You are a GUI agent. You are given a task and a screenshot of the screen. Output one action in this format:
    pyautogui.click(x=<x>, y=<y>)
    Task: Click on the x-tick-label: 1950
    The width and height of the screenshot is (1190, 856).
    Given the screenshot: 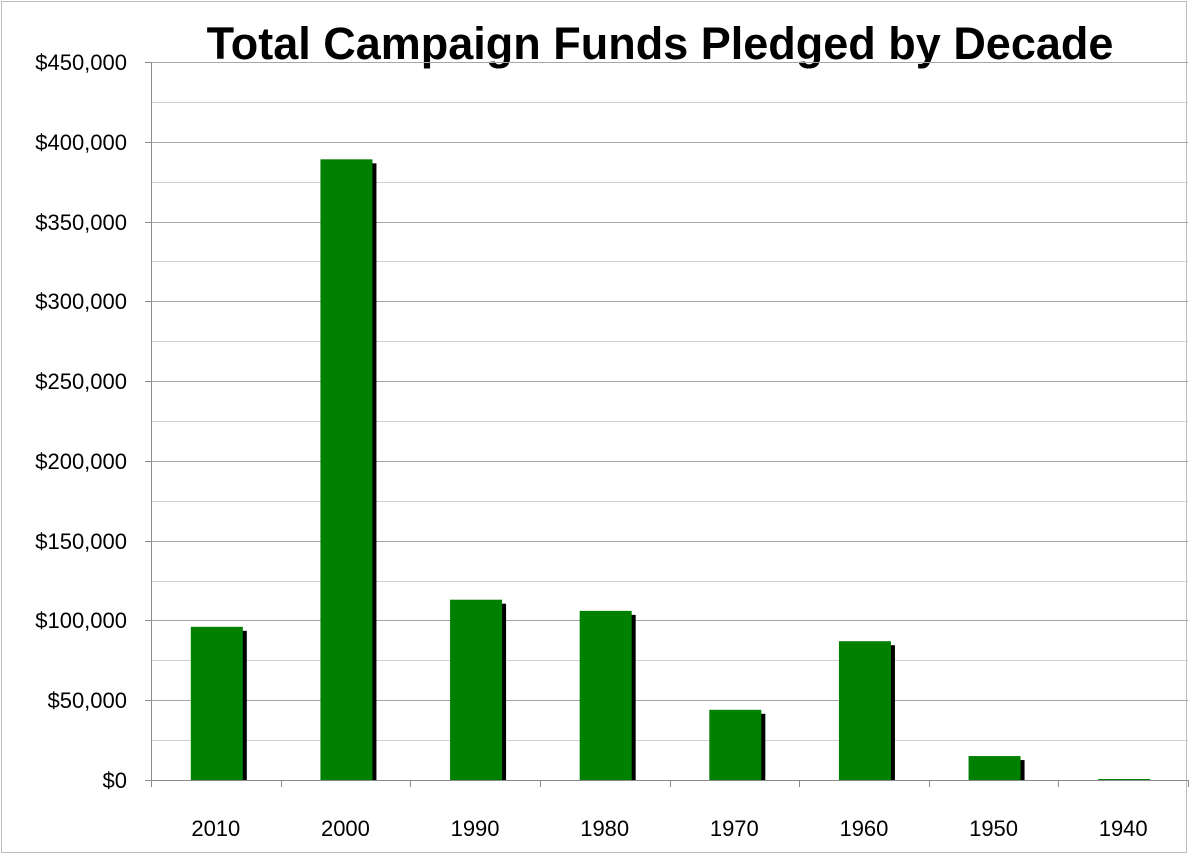 What is the action you would take?
    pyautogui.click(x=993, y=828)
    